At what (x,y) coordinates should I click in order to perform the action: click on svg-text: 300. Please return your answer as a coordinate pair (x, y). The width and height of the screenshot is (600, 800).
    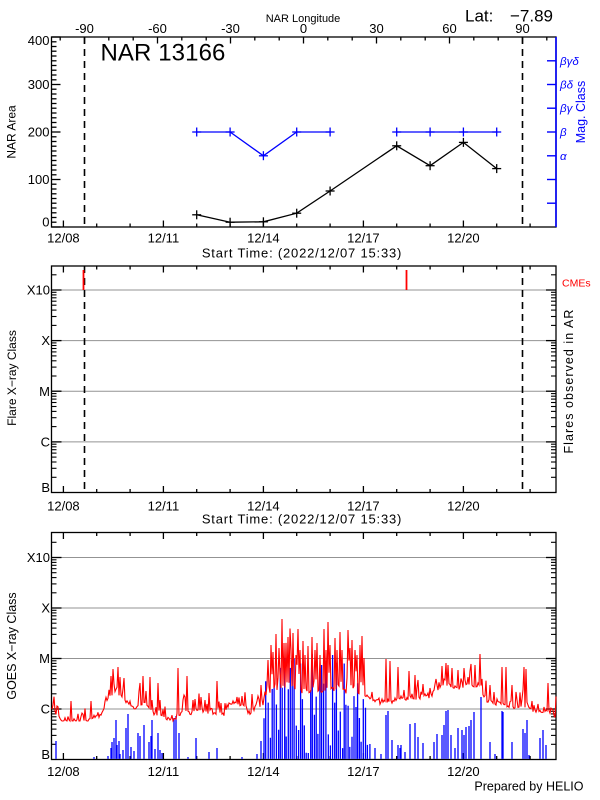
    Looking at the image, I should click on (39, 84).